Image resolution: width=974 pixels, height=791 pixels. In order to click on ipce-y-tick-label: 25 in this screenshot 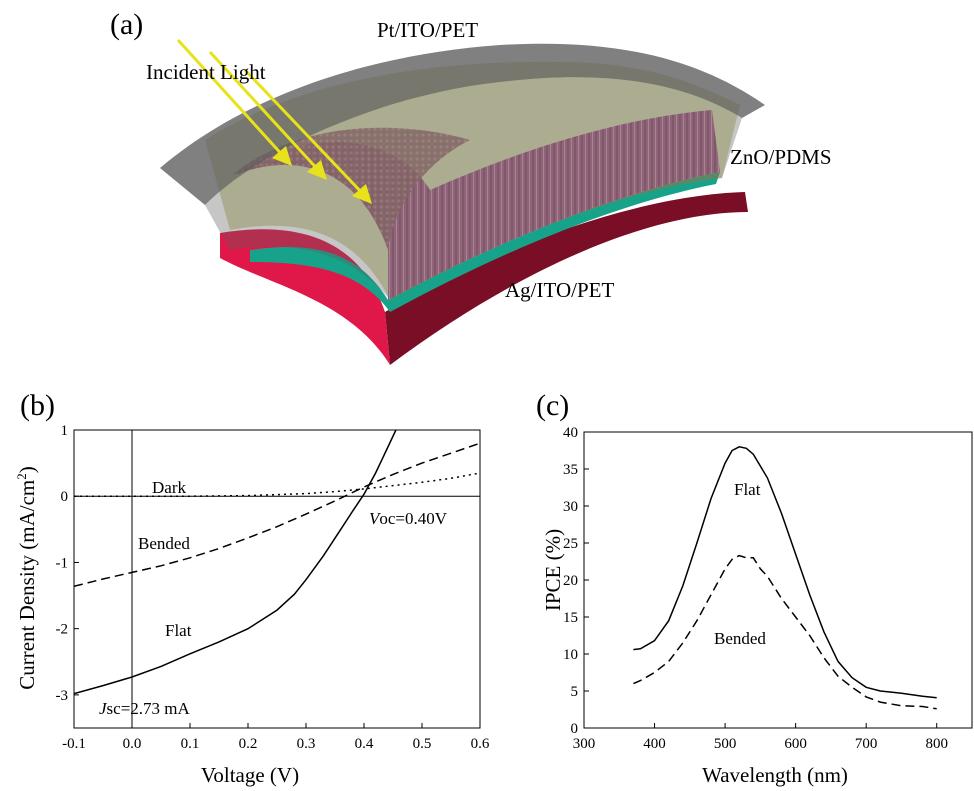, I will do `click(570, 544)`.